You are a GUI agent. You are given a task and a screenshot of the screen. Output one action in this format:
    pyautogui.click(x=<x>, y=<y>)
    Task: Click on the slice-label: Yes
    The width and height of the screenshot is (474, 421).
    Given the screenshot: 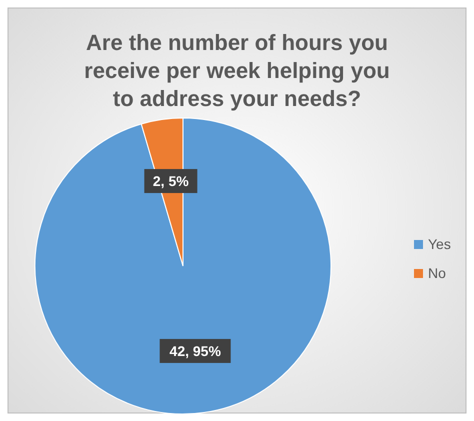 What is the action you would take?
    pyautogui.click(x=439, y=244)
    